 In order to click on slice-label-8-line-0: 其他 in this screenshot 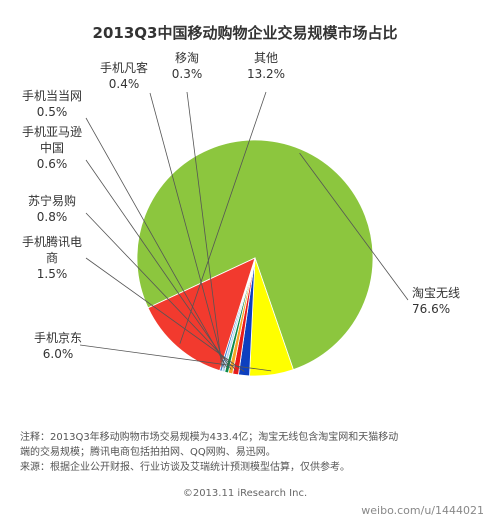, I will do `click(266, 58)`.